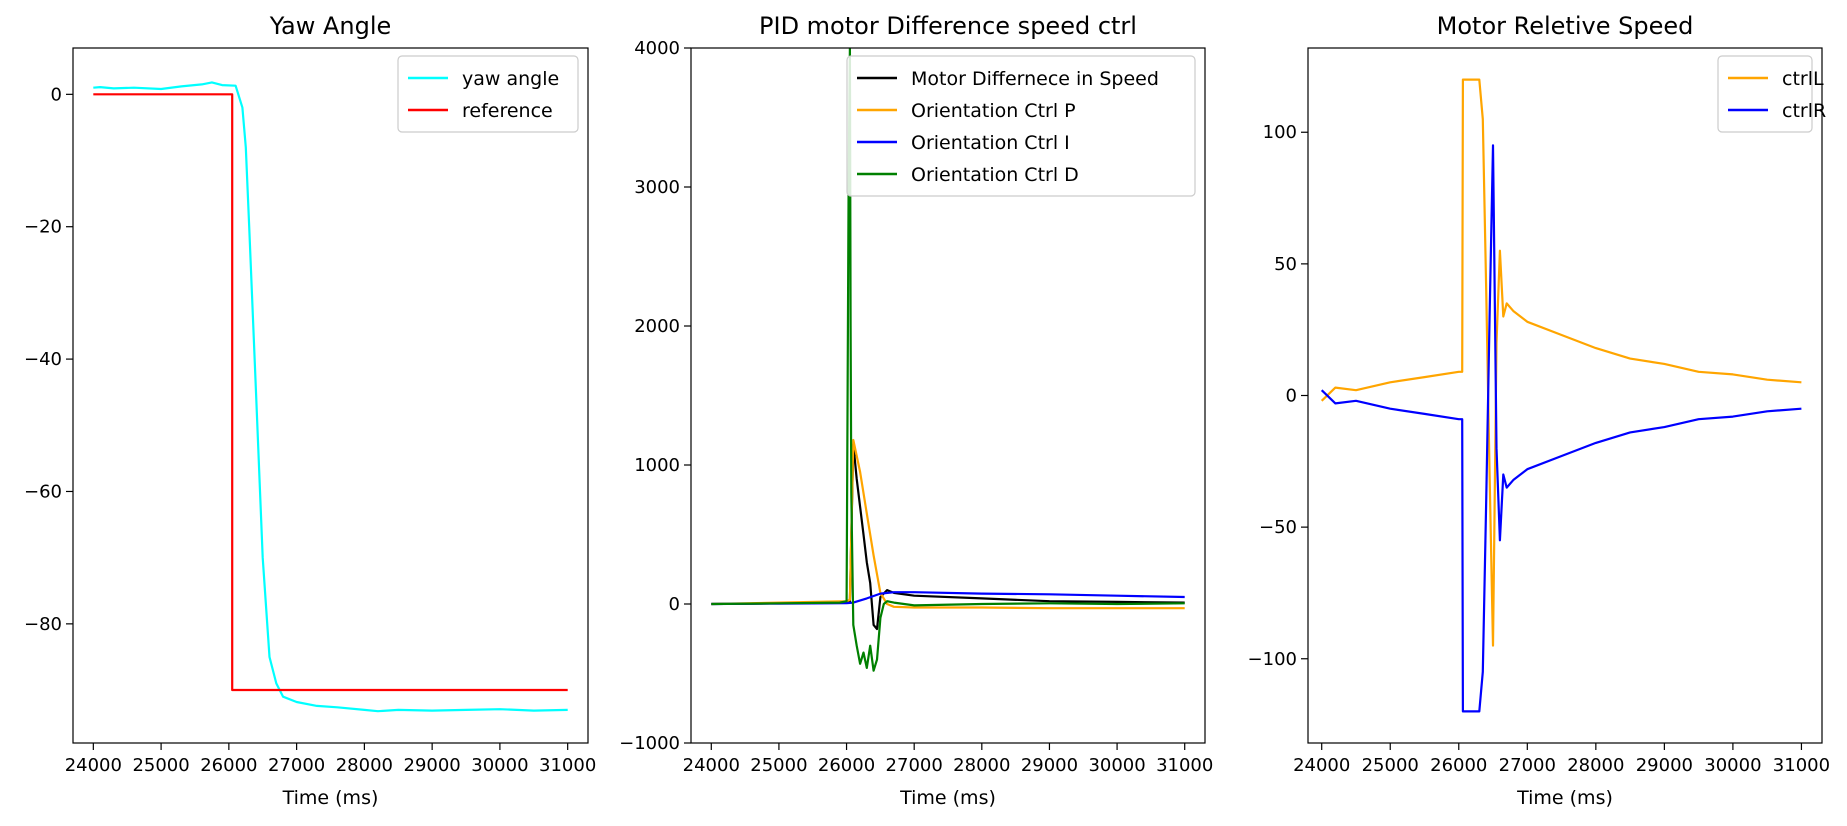  Describe the element at coordinates (1035, 79) in the screenshot. I see `legend-label: Motor Differnece in Speed` at that location.